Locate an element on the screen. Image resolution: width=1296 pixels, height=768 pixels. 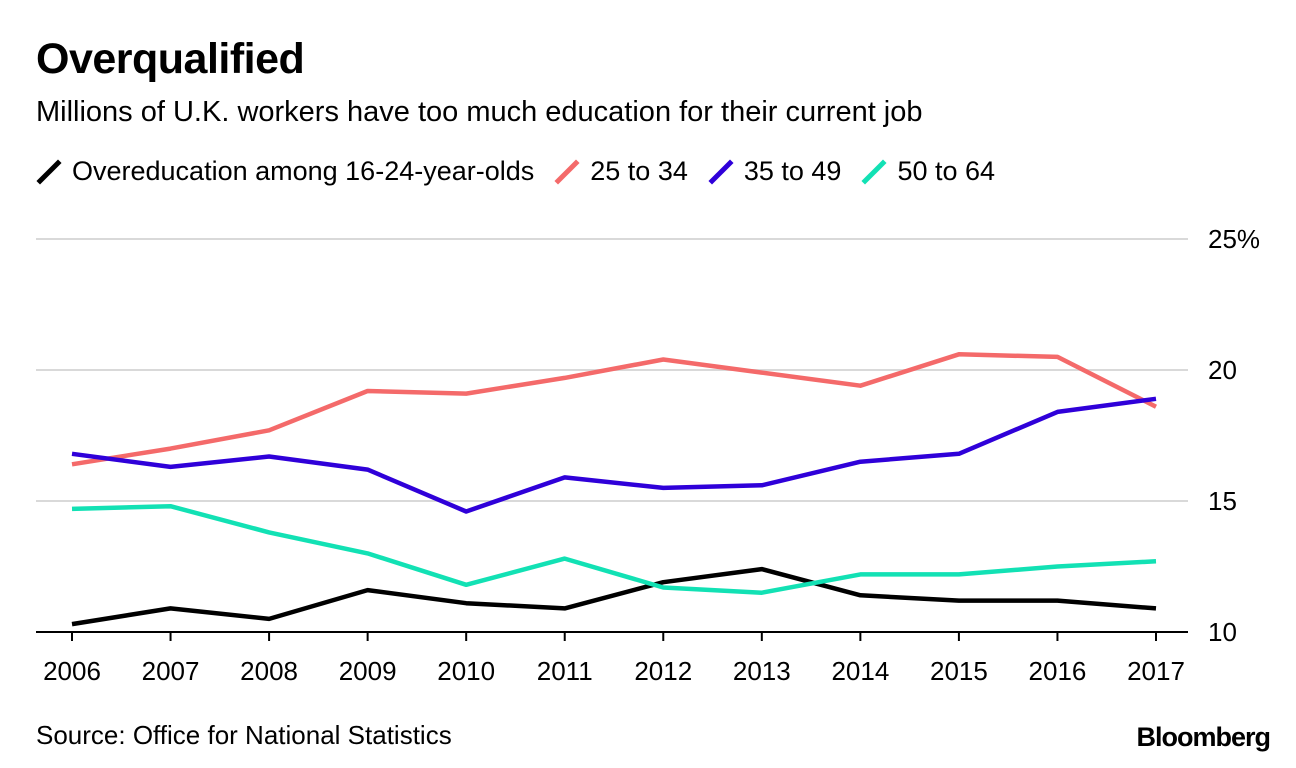
legend-label-16-24: Overeducation among 16-24-year-olds is located at coordinates (303, 171).